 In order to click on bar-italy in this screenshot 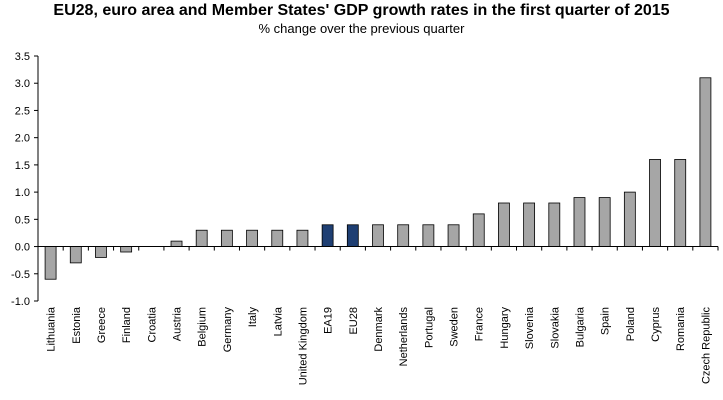, I will do `click(252, 238)`.